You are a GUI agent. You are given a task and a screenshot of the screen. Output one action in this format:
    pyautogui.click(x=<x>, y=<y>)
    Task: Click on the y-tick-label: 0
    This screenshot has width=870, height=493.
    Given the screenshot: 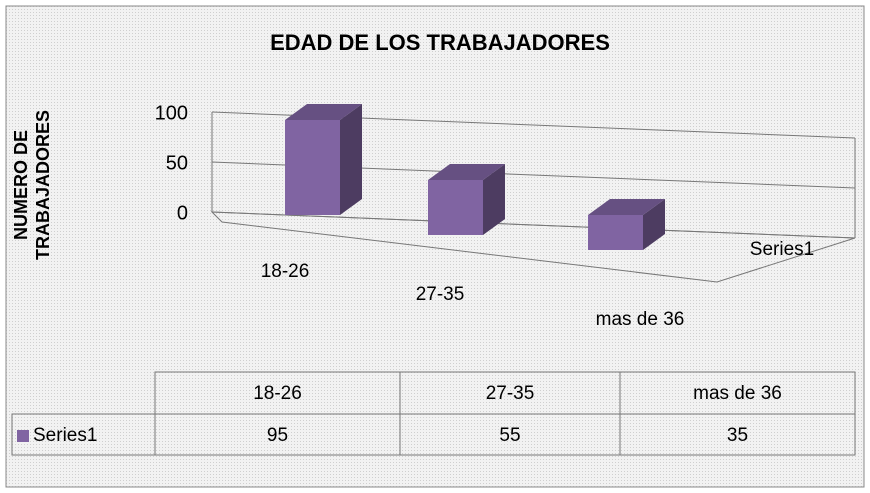 What is the action you would take?
    pyautogui.click(x=182, y=213)
    